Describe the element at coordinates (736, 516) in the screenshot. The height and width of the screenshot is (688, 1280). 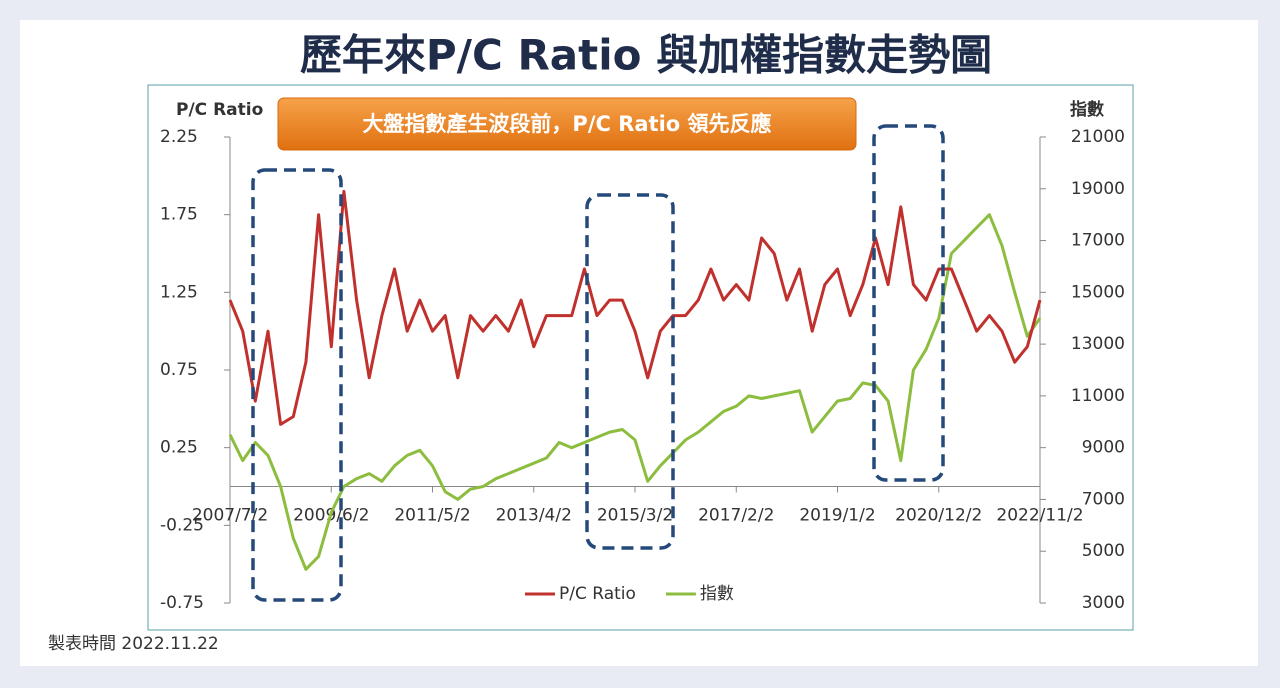
I see `x-tick-label: 2017/2/2` at that location.